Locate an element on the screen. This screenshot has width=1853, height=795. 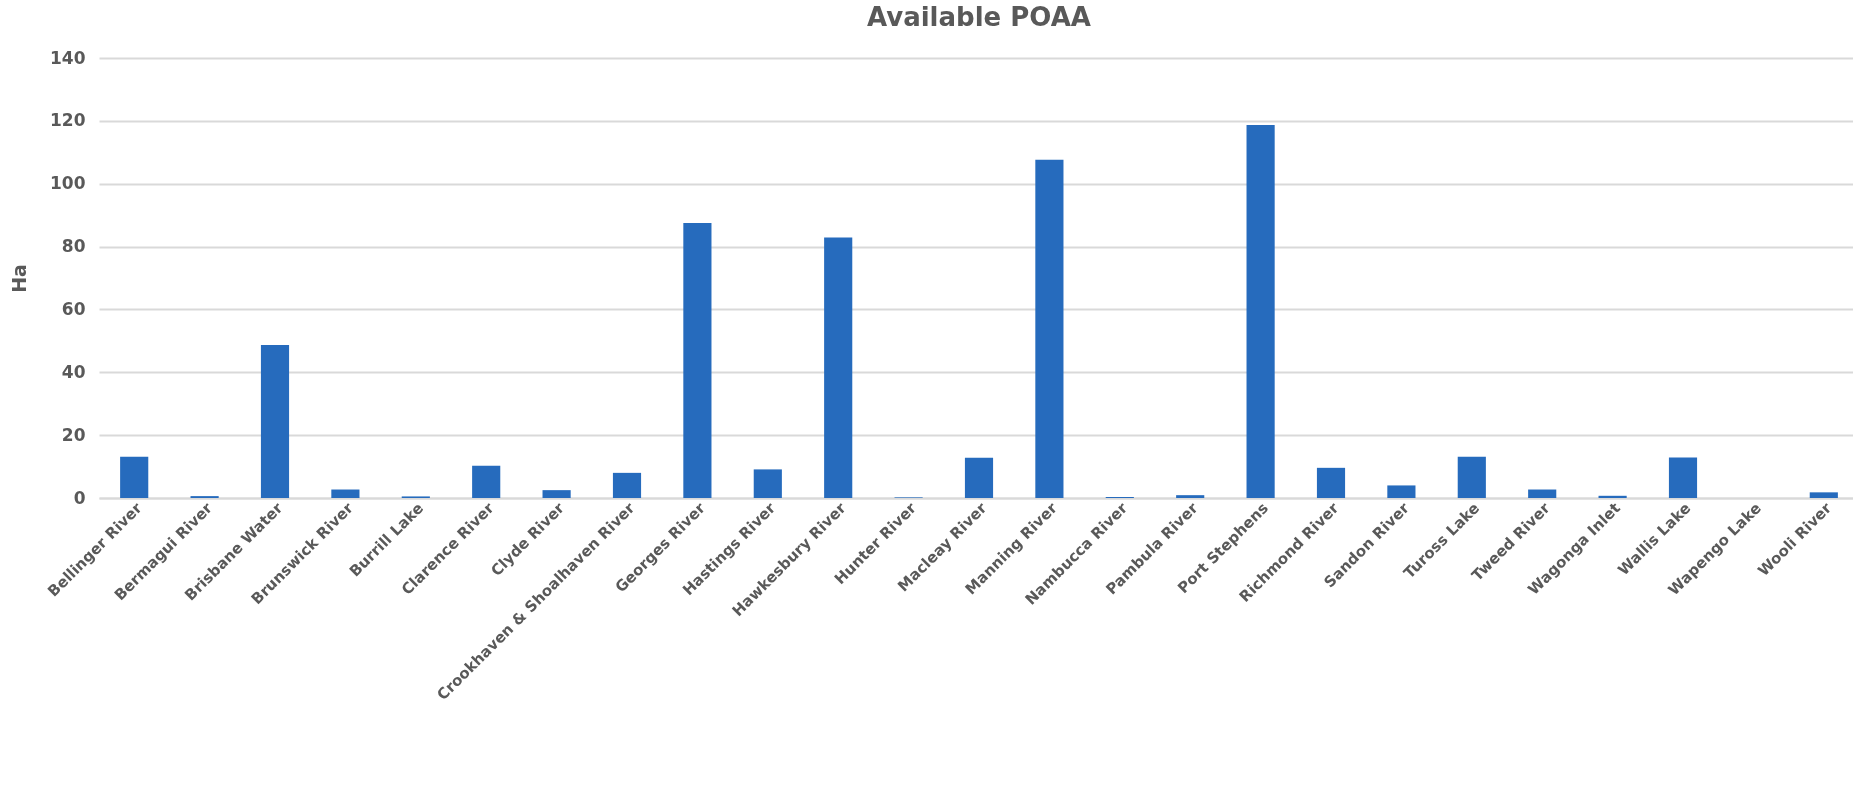
y-tick-label: 140 is located at coordinates (68, 57).